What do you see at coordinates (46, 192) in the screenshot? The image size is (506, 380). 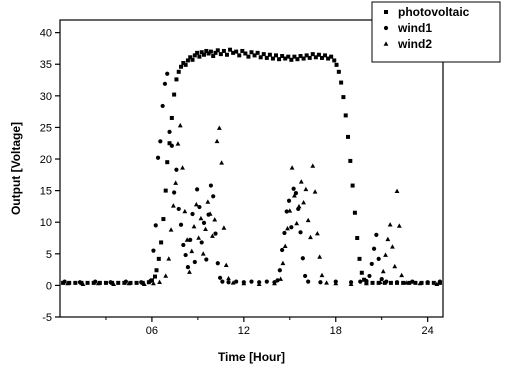 I see `y-tick-label: 15` at bounding box center [46, 192].